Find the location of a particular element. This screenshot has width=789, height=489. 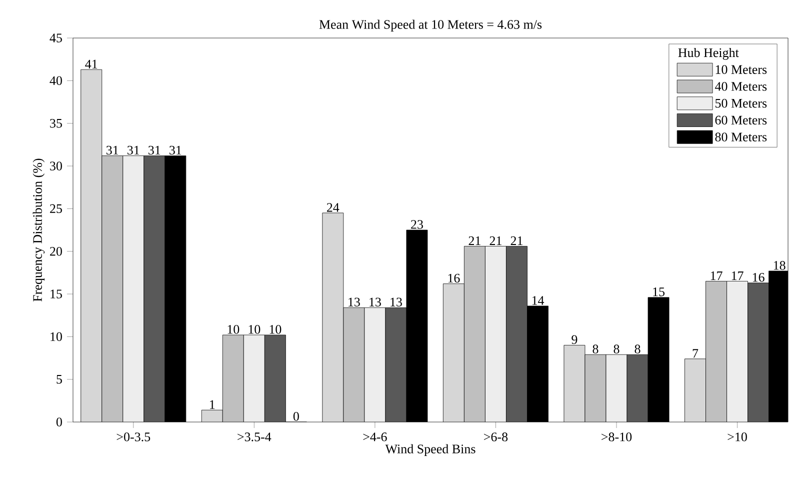

data-label: 9 is located at coordinates (575, 339).